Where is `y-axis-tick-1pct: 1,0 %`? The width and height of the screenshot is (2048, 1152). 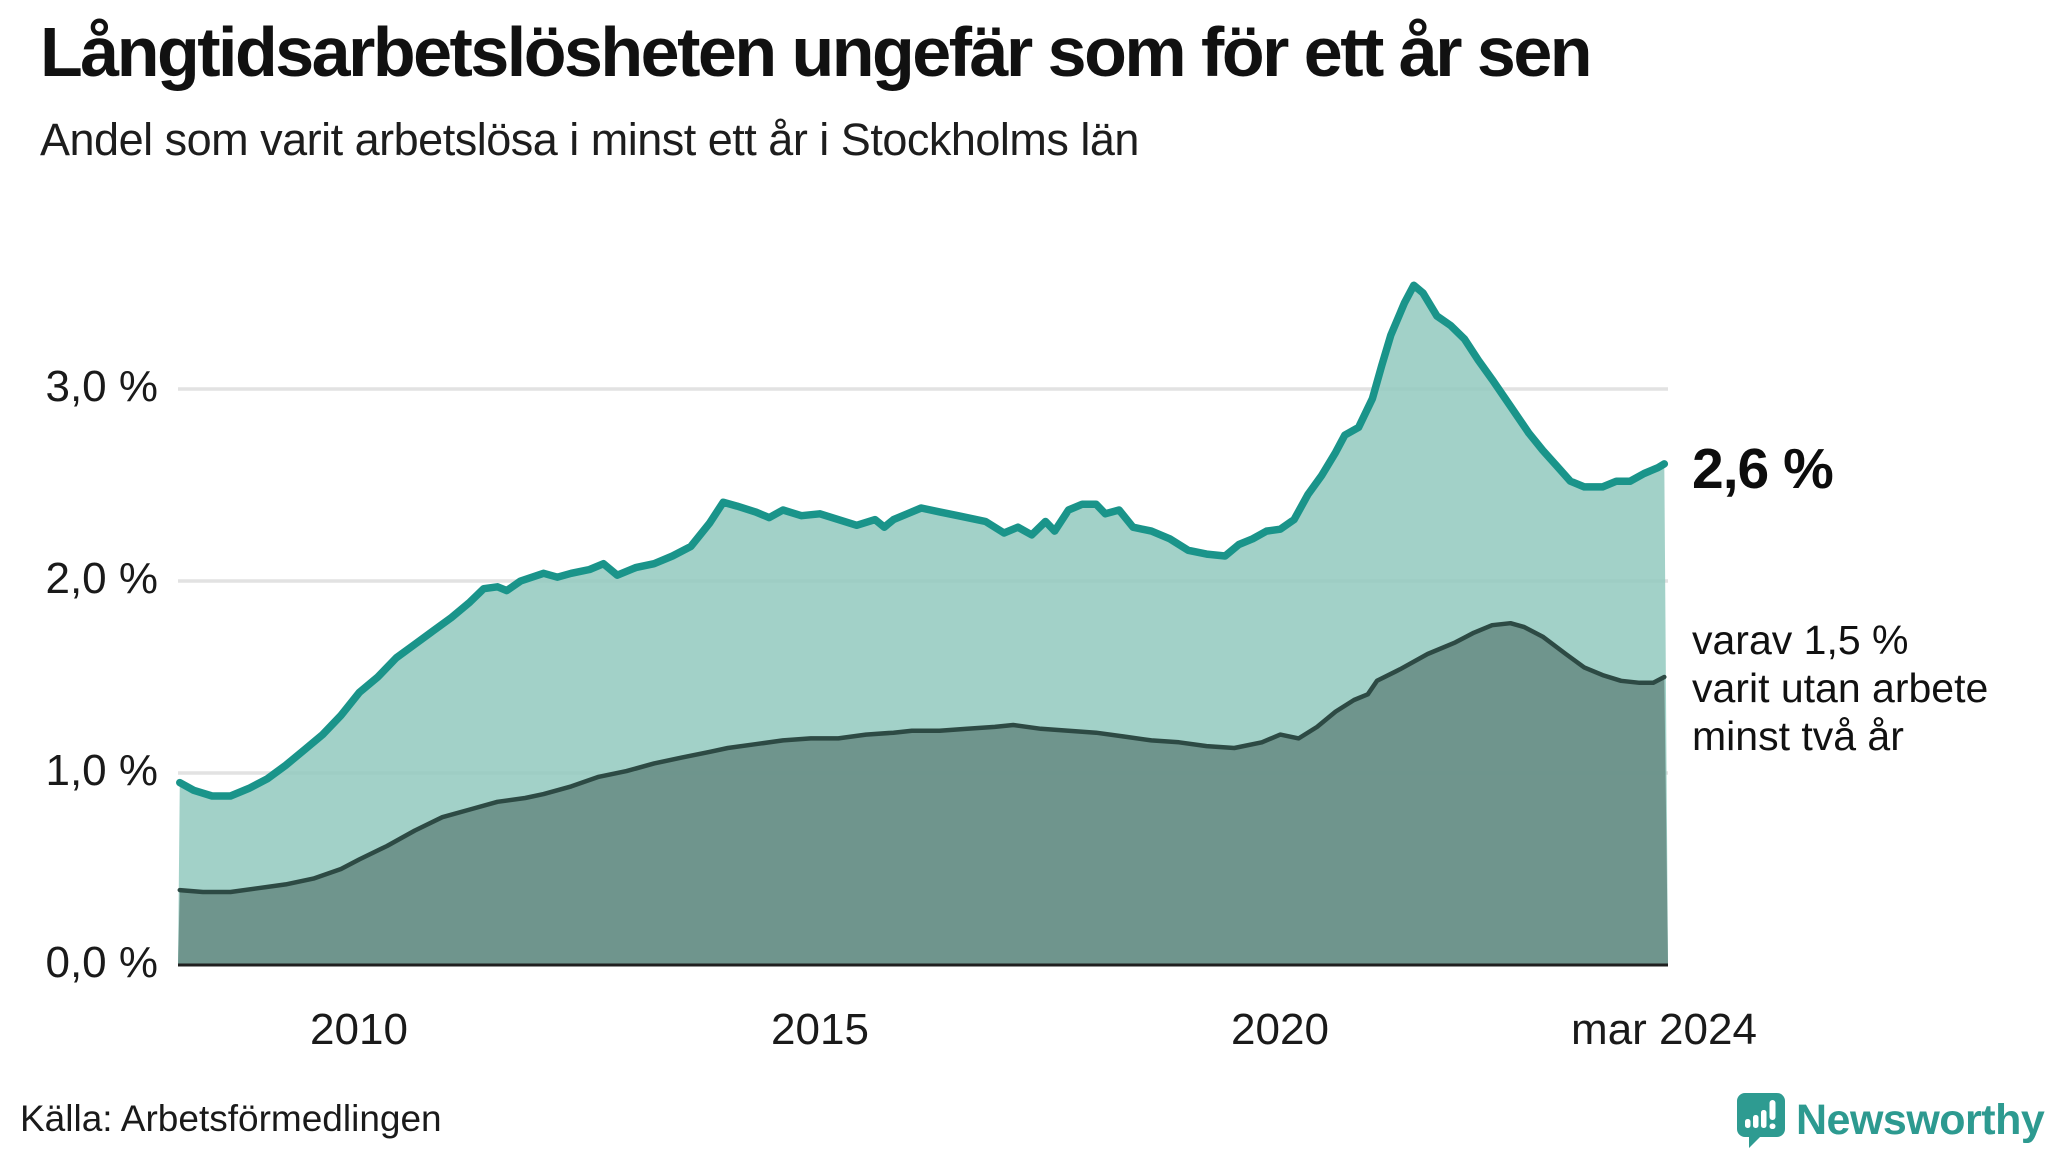
y-axis-tick-1pct: 1,0 % is located at coordinates (101, 770).